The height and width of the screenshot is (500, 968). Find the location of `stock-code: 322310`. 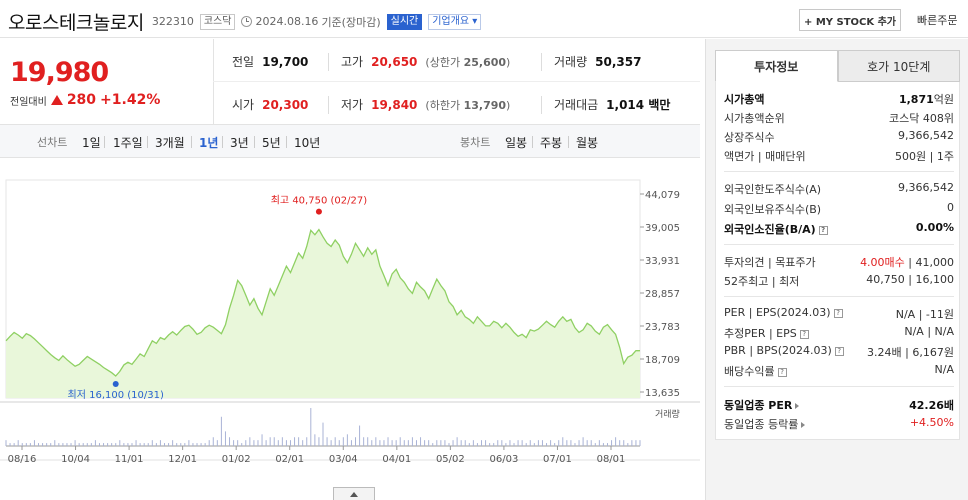

stock-code: 322310 is located at coordinates (172, 21).